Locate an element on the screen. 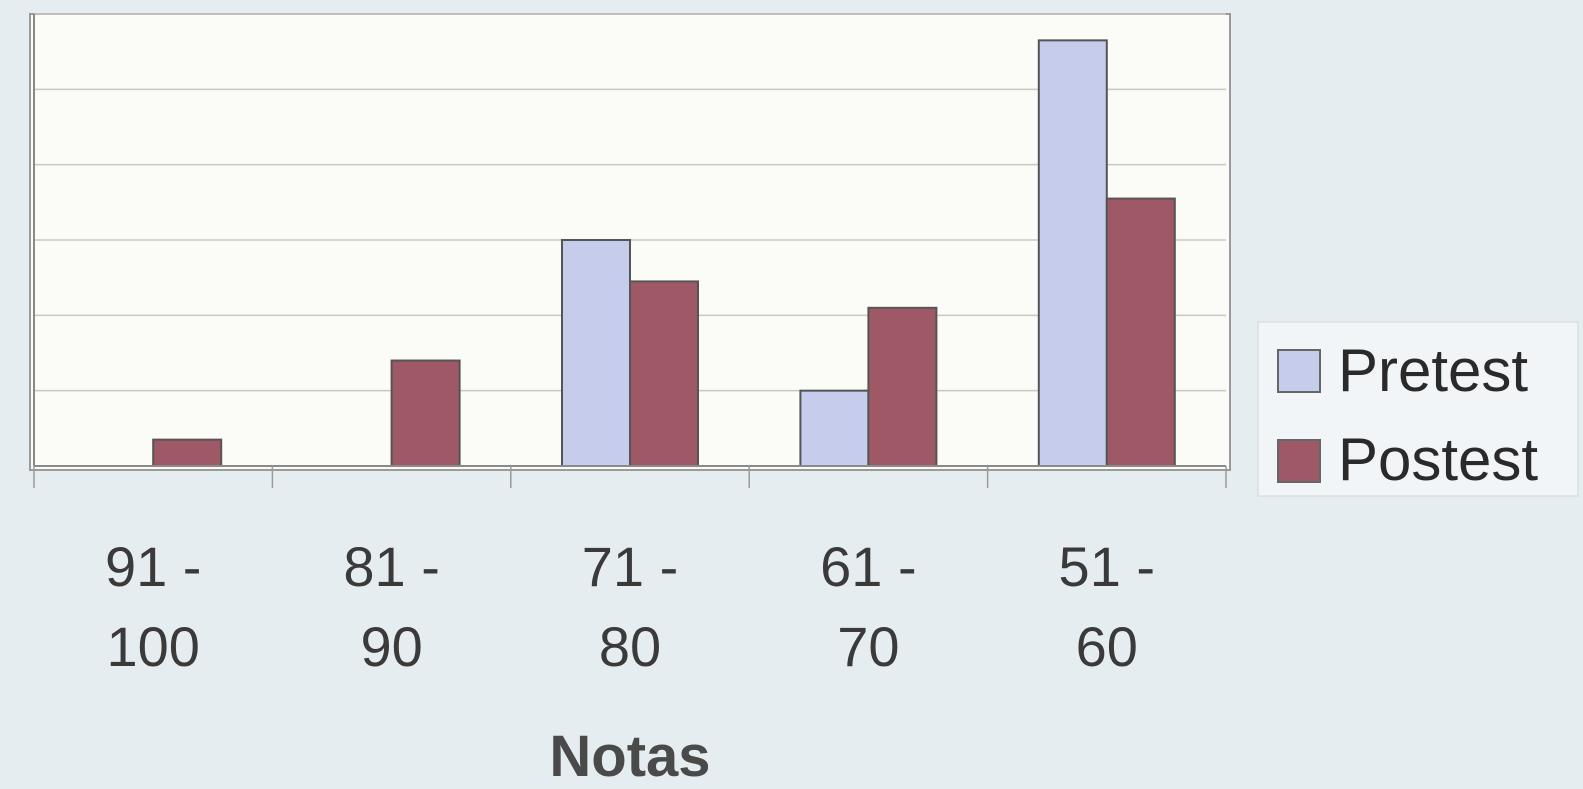 The image size is (1583, 789). legend-swatch-postest is located at coordinates (1299, 461).